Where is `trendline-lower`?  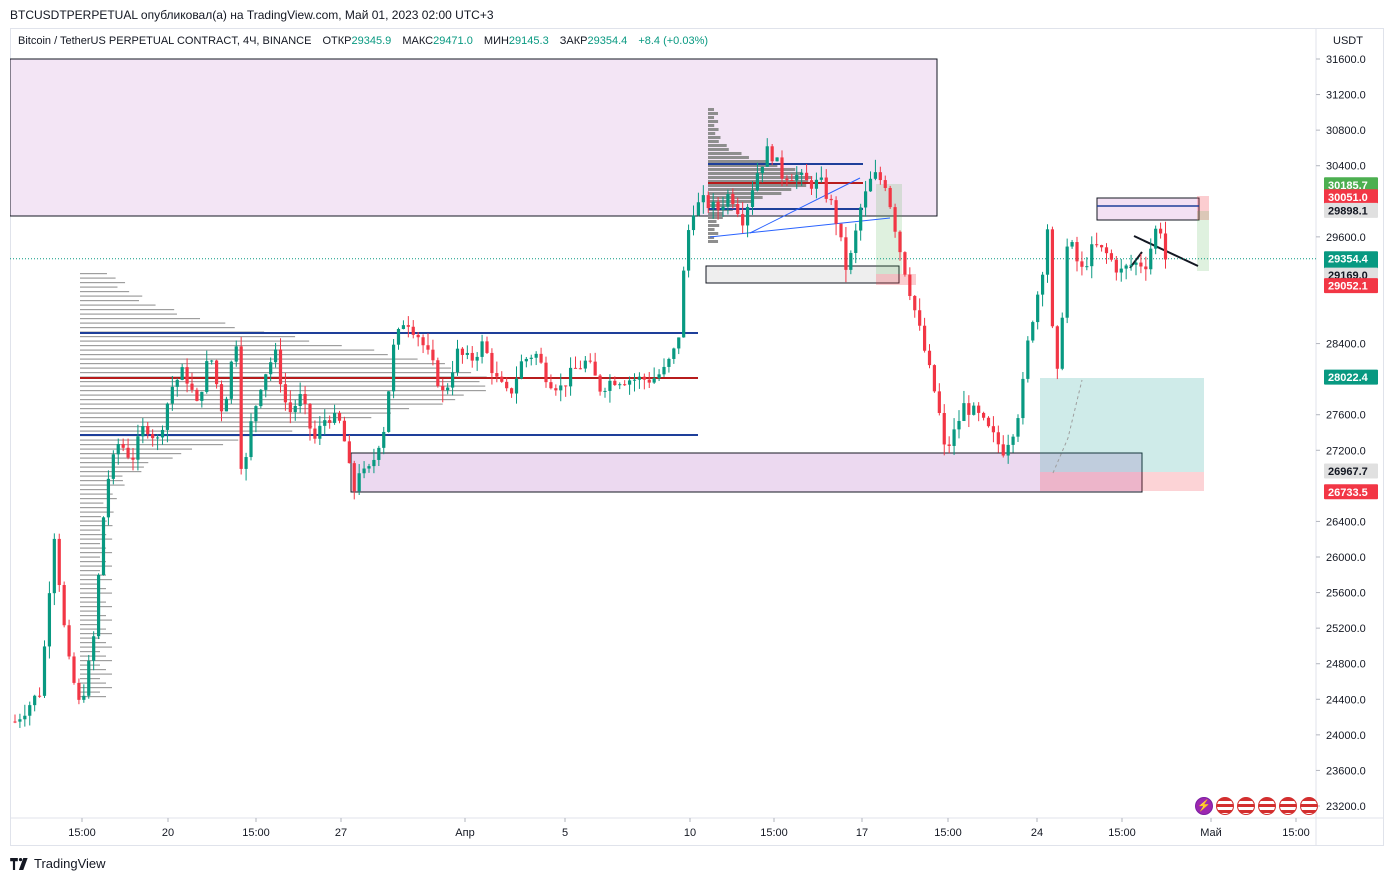 trendline-lower is located at coordinates (800, 227).